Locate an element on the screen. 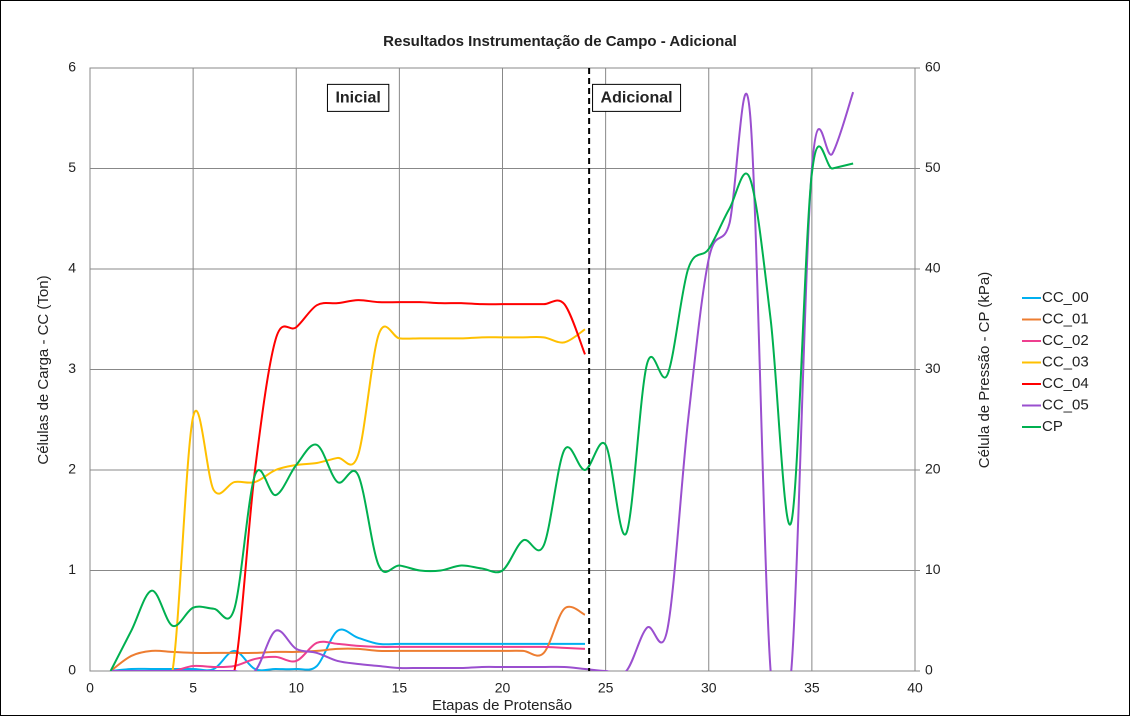 The image size is (1130, 716). y-tick-label: 0 is located at coordinates (72, 670).